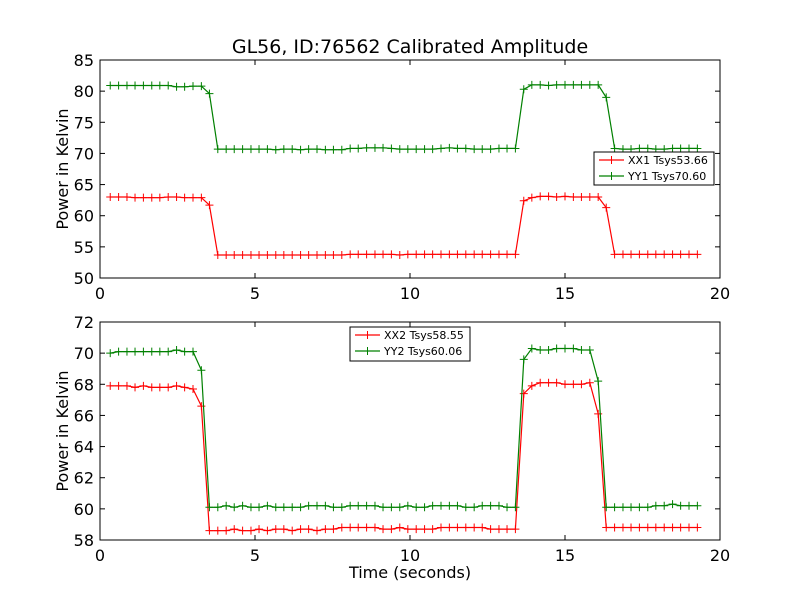 This screenshot has width=800, height=600. What do you see at coordinates (84, 91) in the screenshot?
I see `y-tick-label: 80` at bounding box center [84, 91].